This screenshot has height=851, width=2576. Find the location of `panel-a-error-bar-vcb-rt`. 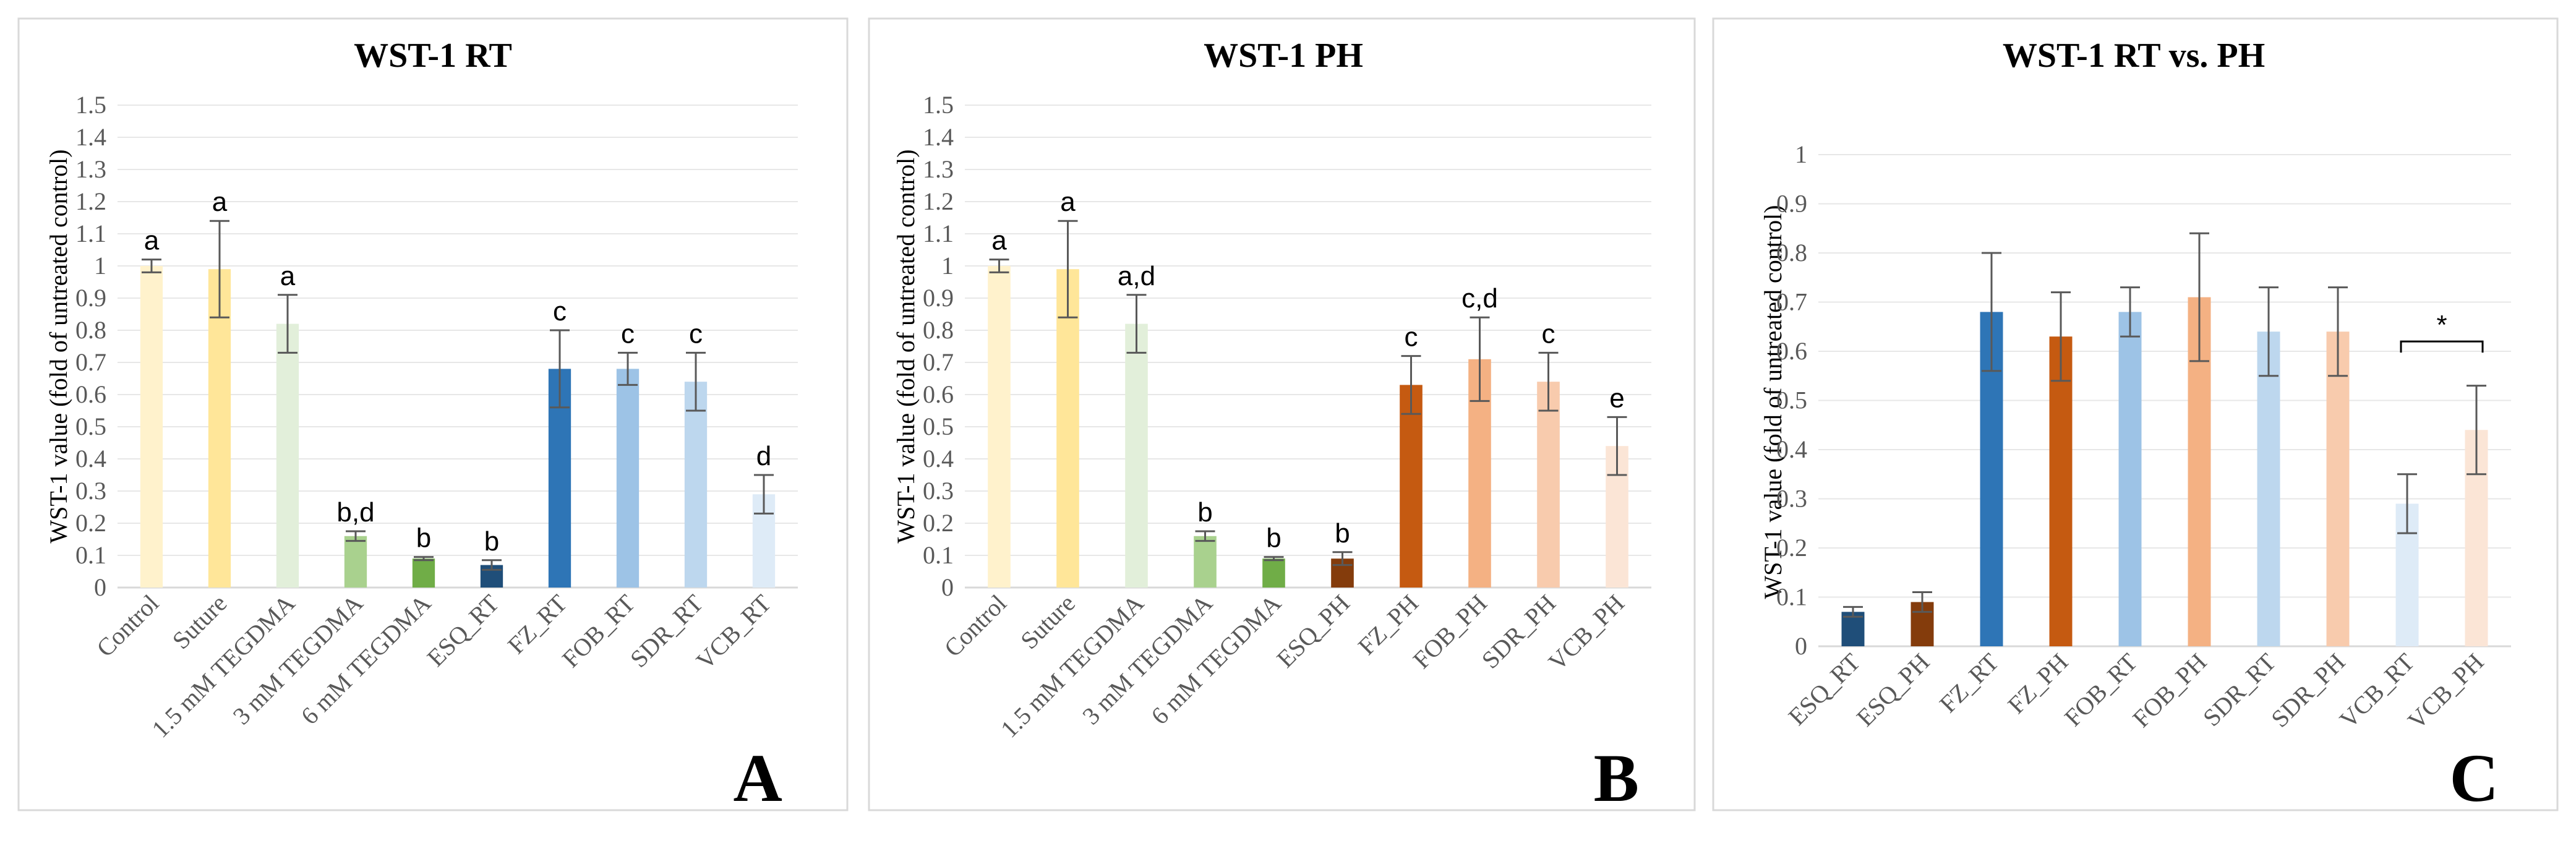

panel-a-error-bar-vcb-rt is located at coordinates (764, 495).